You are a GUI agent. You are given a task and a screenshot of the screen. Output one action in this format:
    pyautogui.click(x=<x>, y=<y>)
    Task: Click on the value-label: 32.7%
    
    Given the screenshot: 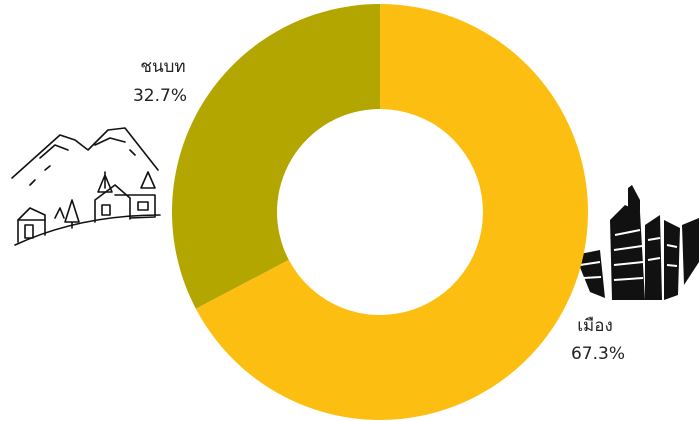 What is the action you would take?
    pyautogui.click(x=160, y=96)
    